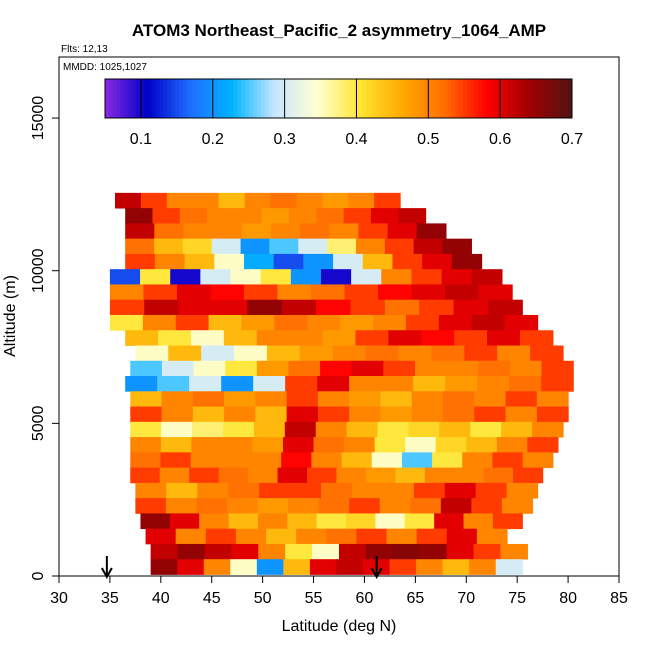 The height and width of the screenshot is (650, 650). What do you see at coordinates (365, 598) in the screenshot?
I see `x-tick-label: 60` at bounding box center [365, 598].